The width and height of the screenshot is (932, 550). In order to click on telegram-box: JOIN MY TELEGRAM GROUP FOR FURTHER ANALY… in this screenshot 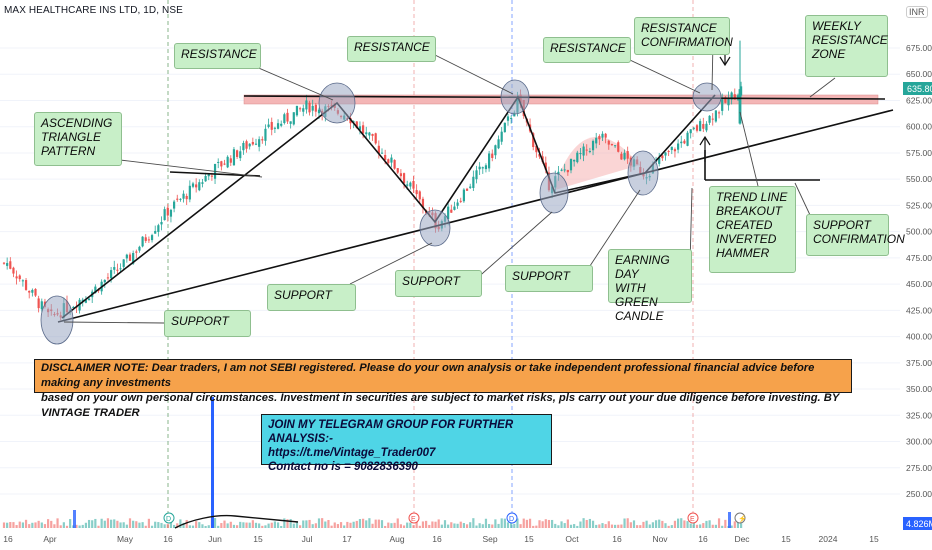, I will do `click(406, 443)`.